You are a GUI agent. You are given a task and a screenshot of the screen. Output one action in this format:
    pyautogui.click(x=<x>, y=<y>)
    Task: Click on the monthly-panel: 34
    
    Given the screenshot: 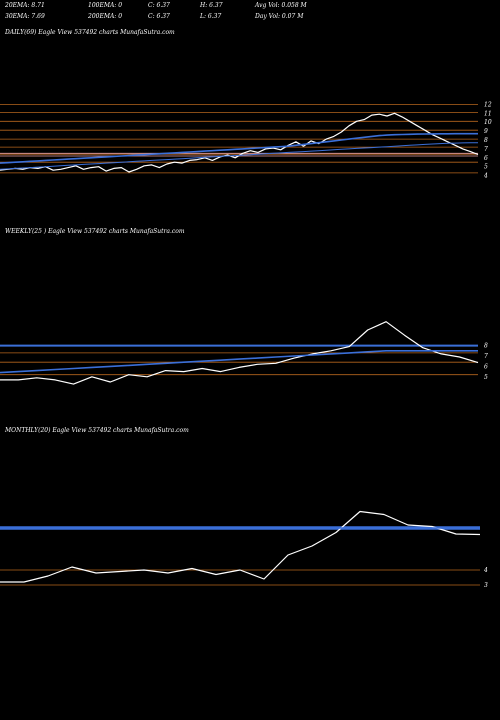 What is the action you would take?
    pyautogui.click(x=244, y=549)
    